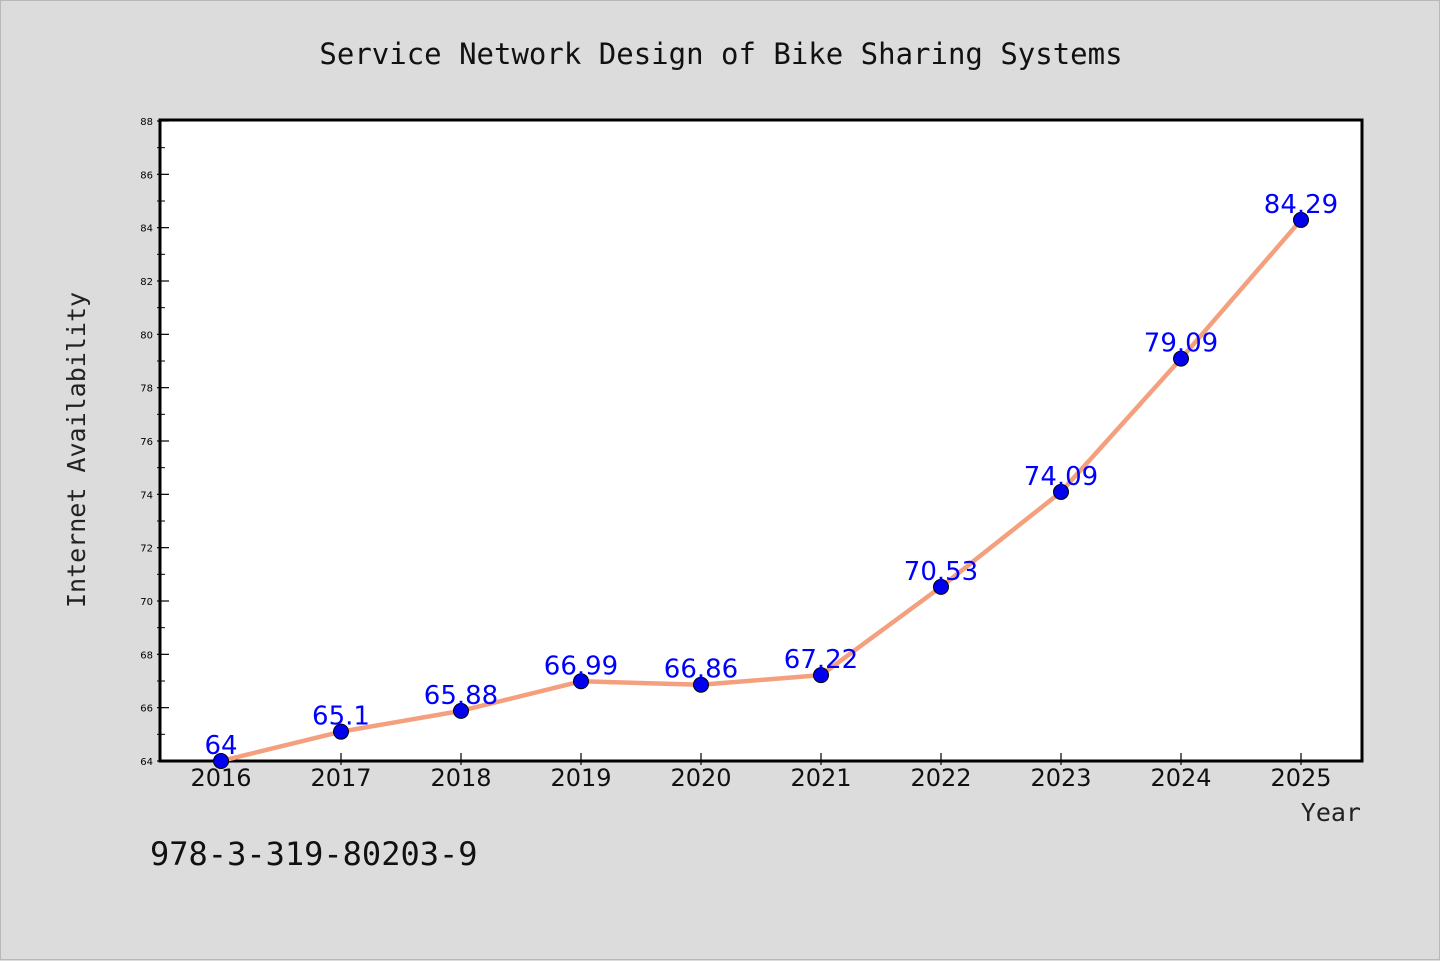  Describe the element at coordinates (1331, 812) in the screenshot. I see `x-axis-label: Year` at that location.